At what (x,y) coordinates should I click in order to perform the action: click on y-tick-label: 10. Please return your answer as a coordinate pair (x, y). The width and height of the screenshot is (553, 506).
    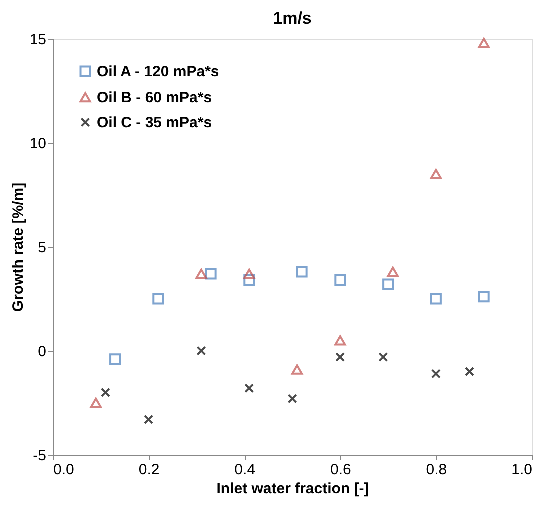
    Looking at the image, I should click on (38, 144).